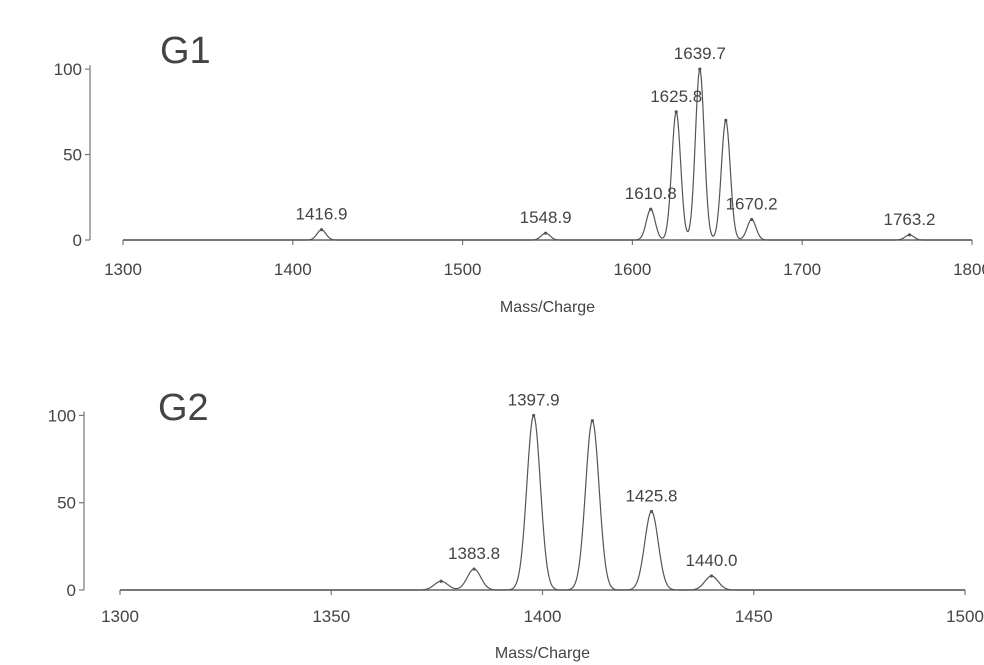 This screenshot has height=665, width=984. What do you see at coordinates (752, 203) in the screenshot?
I see `peak-label: 1670.2` at bounding box center [752, 203].